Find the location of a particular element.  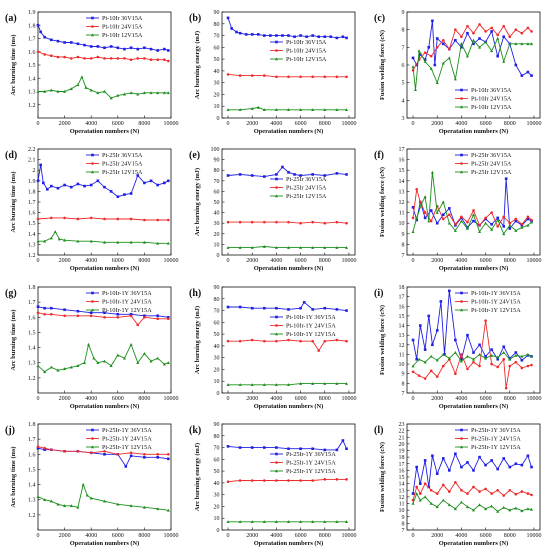

y-tick-label: 17 is located at coordinates (402, 298).